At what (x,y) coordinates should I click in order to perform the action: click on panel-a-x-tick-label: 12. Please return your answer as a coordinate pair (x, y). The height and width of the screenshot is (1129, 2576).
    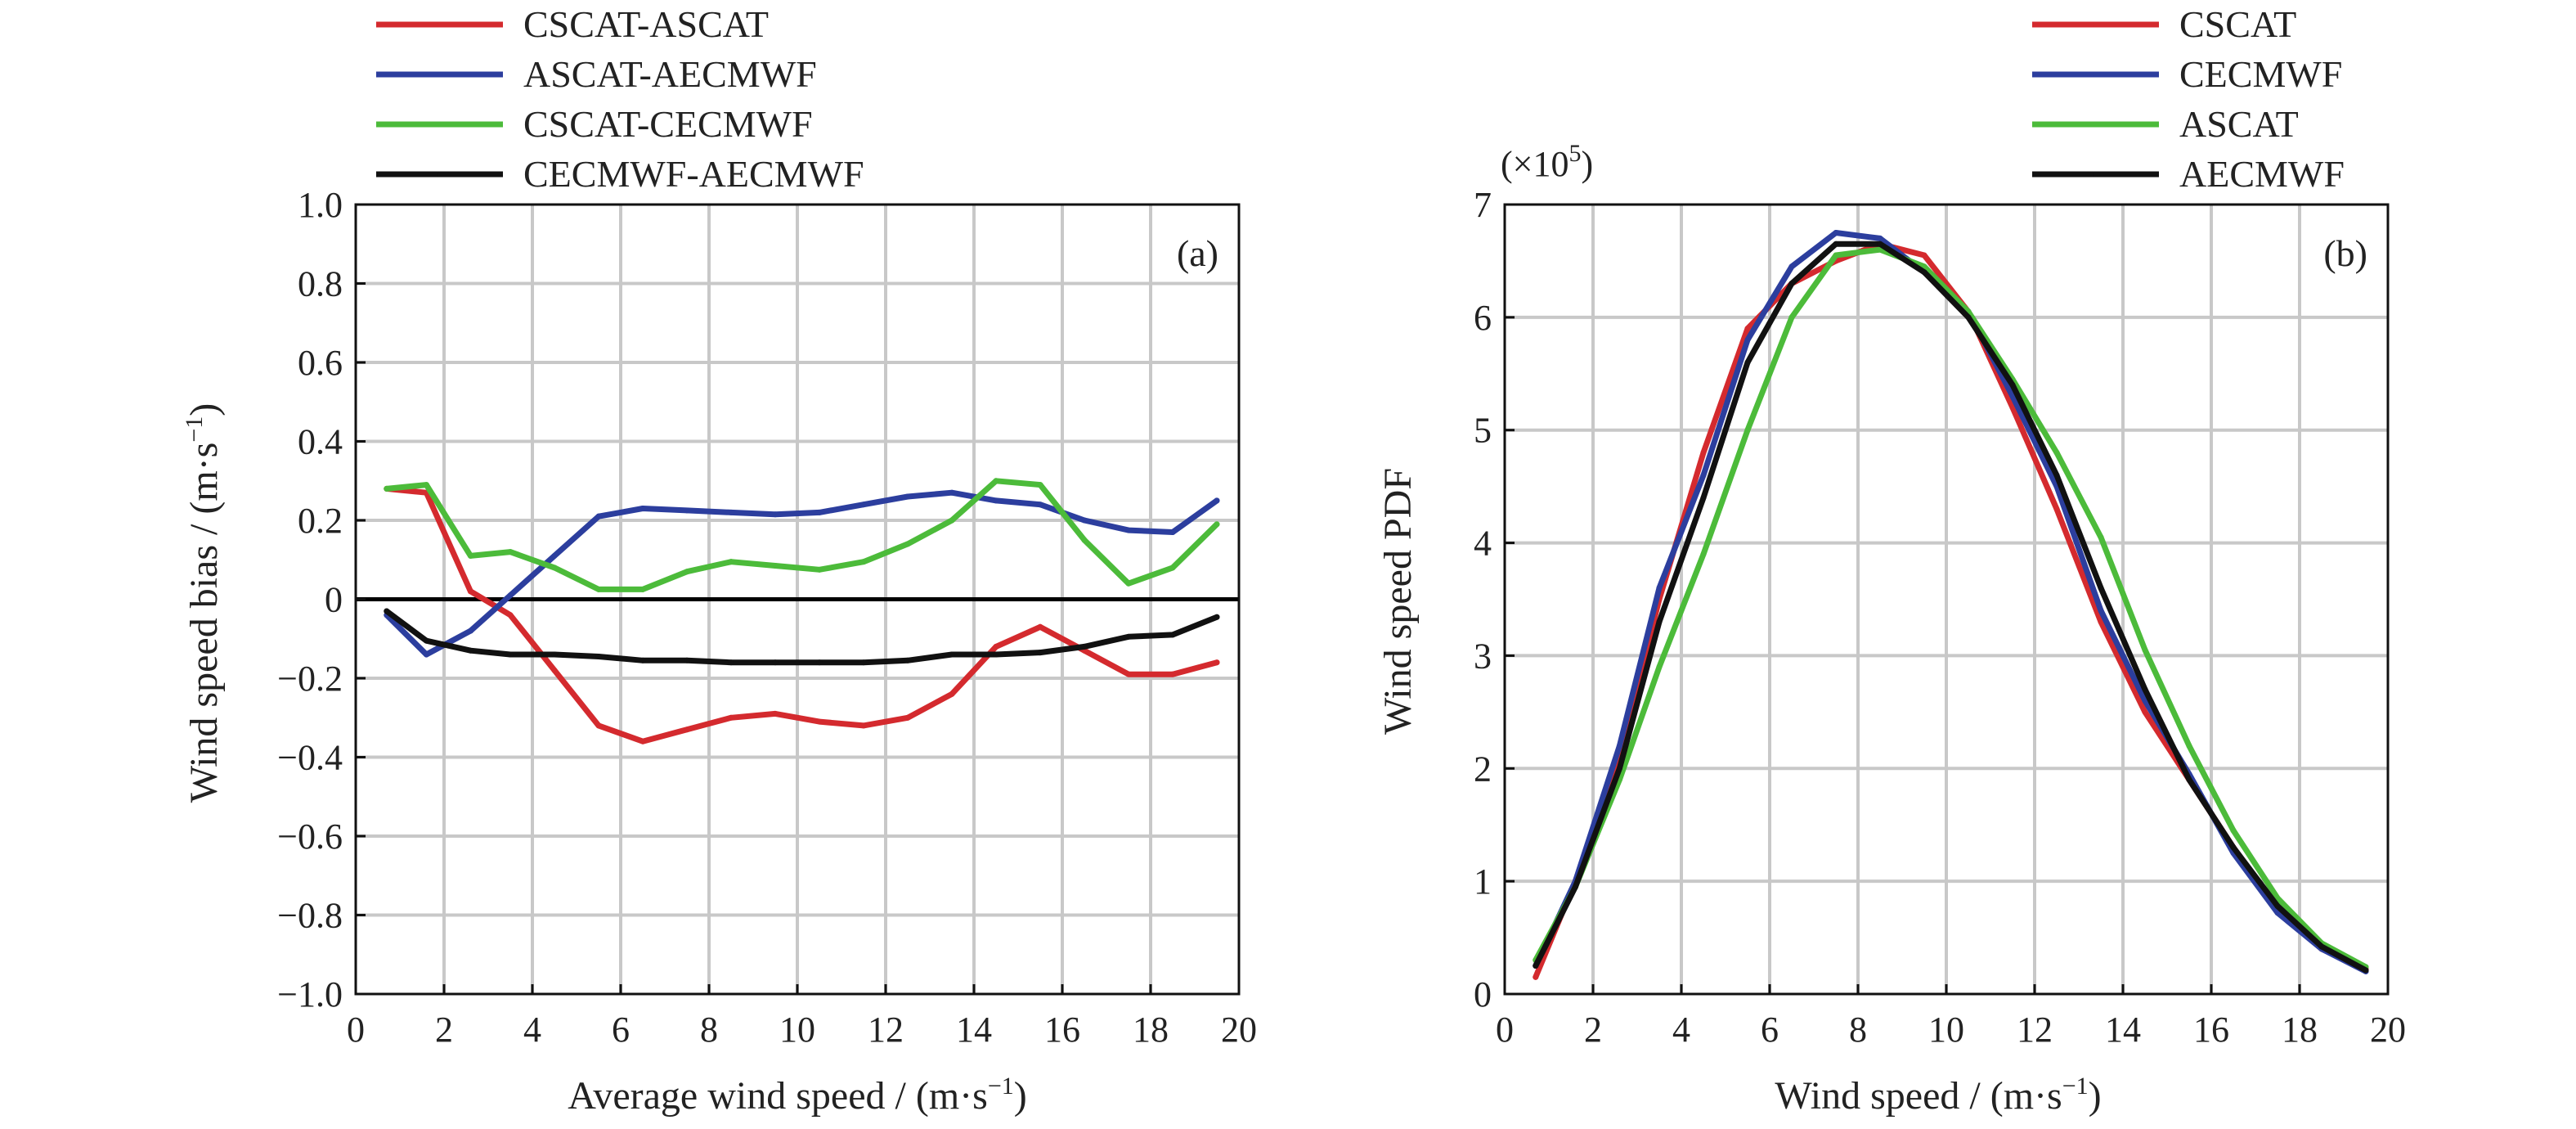
    Looking at the image, I should click on (886, 1030).